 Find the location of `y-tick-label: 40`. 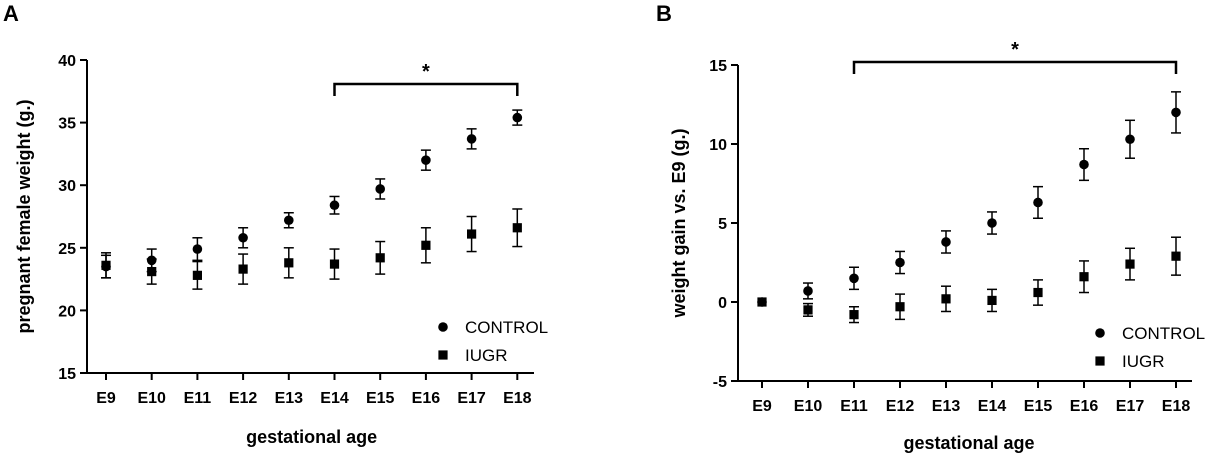

y-tick-label: 40 is located at coordinates (67, 61).